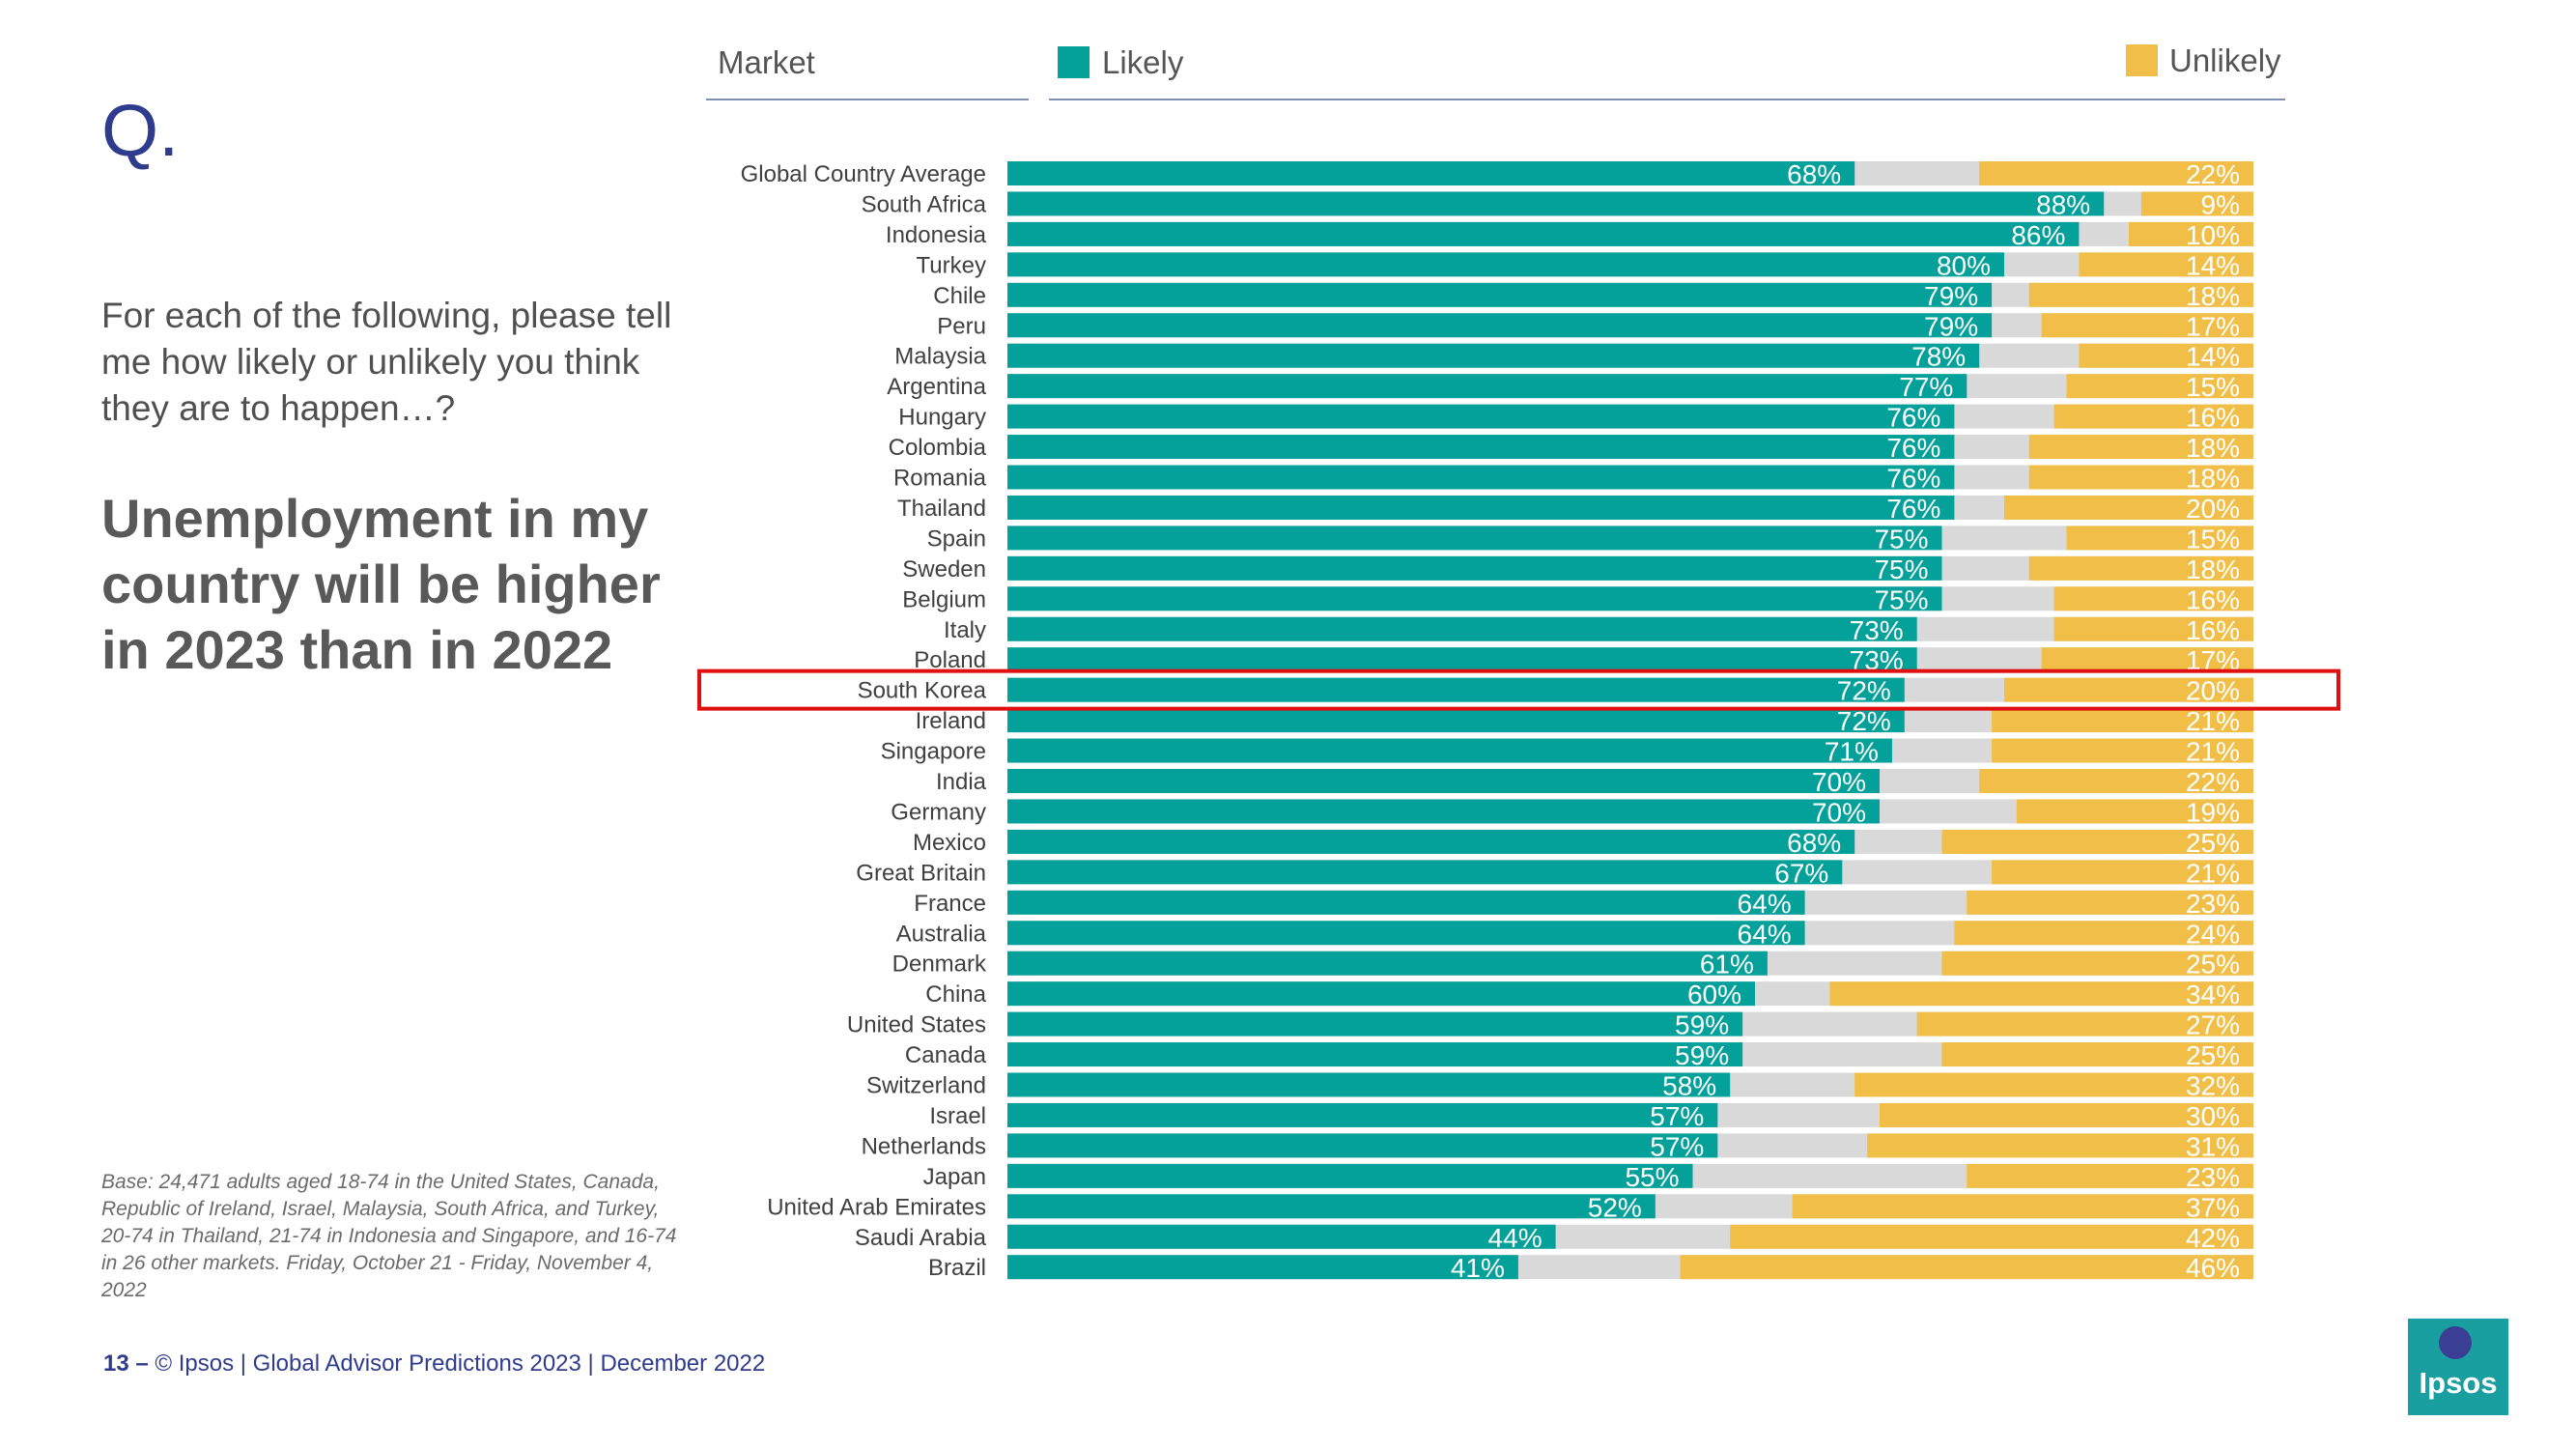  What do you see at coordinates (2213, 569) in the screenshot?
I see `unlikely-value-label: 18%` at bounding box center [2213, 569].